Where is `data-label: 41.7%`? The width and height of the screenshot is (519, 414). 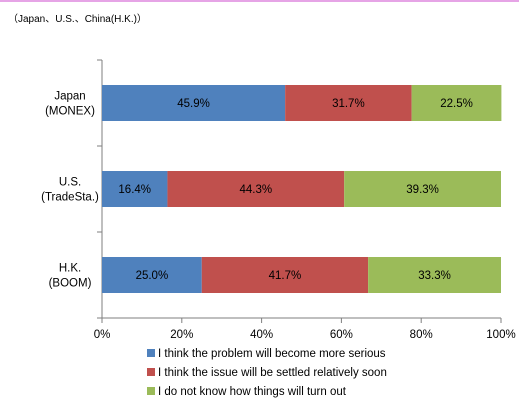
data-label: 41.7% is located at coordinates (285, 276).